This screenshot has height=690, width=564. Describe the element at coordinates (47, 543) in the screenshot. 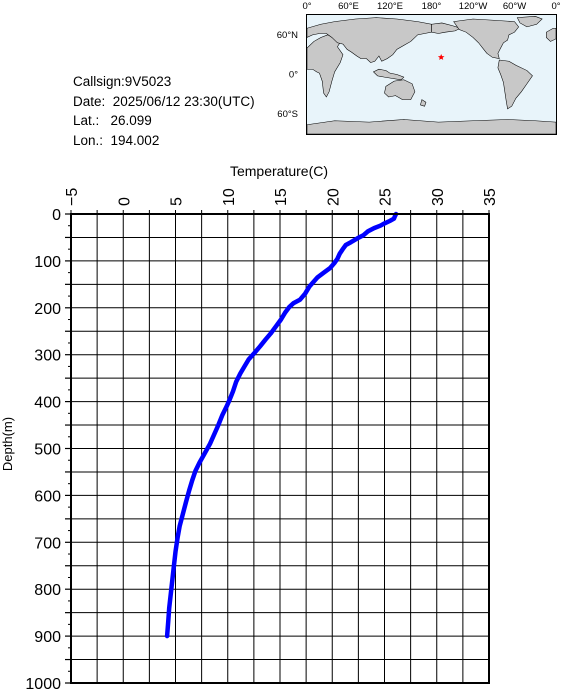

I see `y-tick-label: 700` at that location.